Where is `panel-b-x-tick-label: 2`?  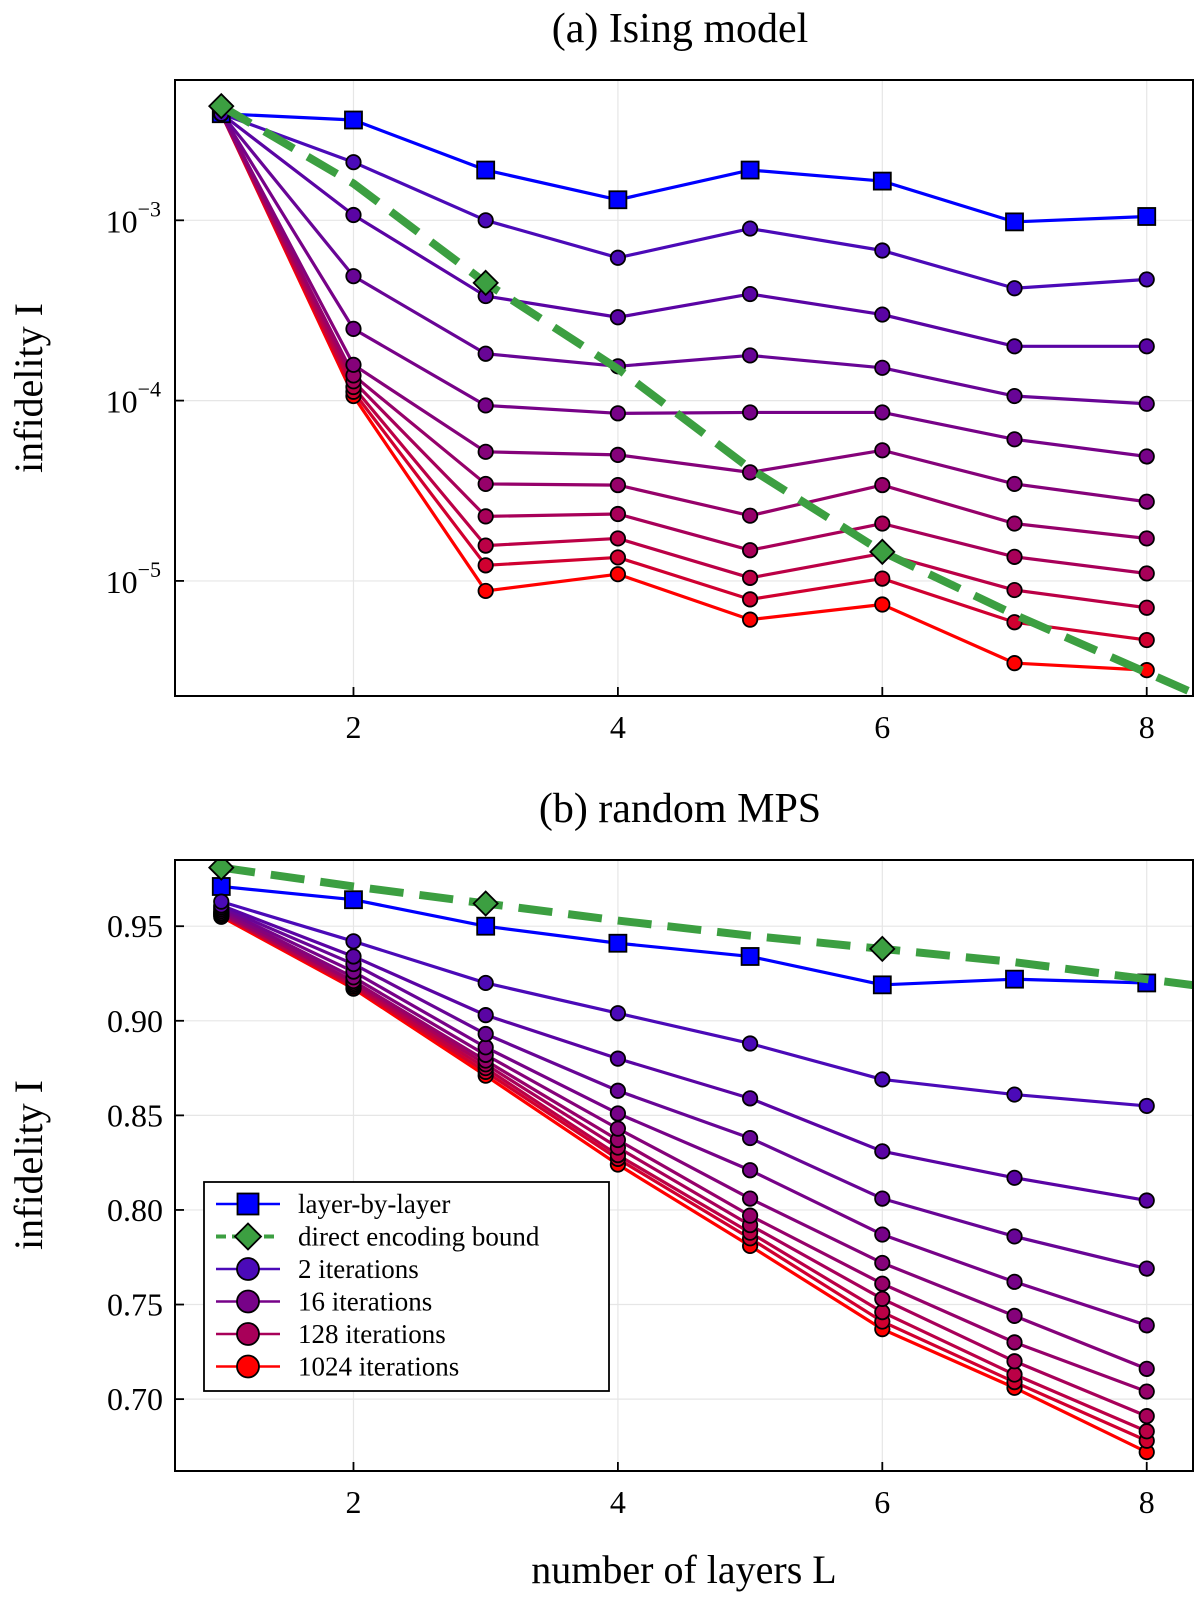
panel-b-x-tick-label: 2 is located at coordinates (353, 1502).